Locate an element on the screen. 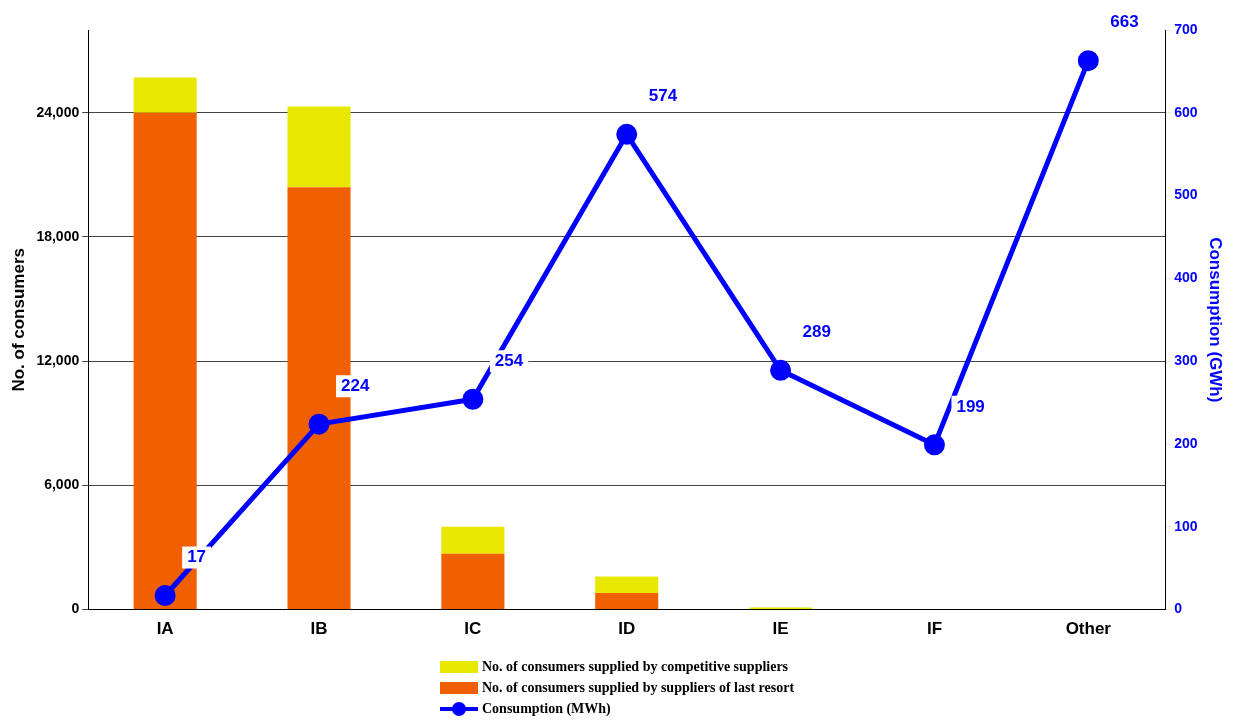  y2-tick-label: 300 is located at coordinates (1186, 360).